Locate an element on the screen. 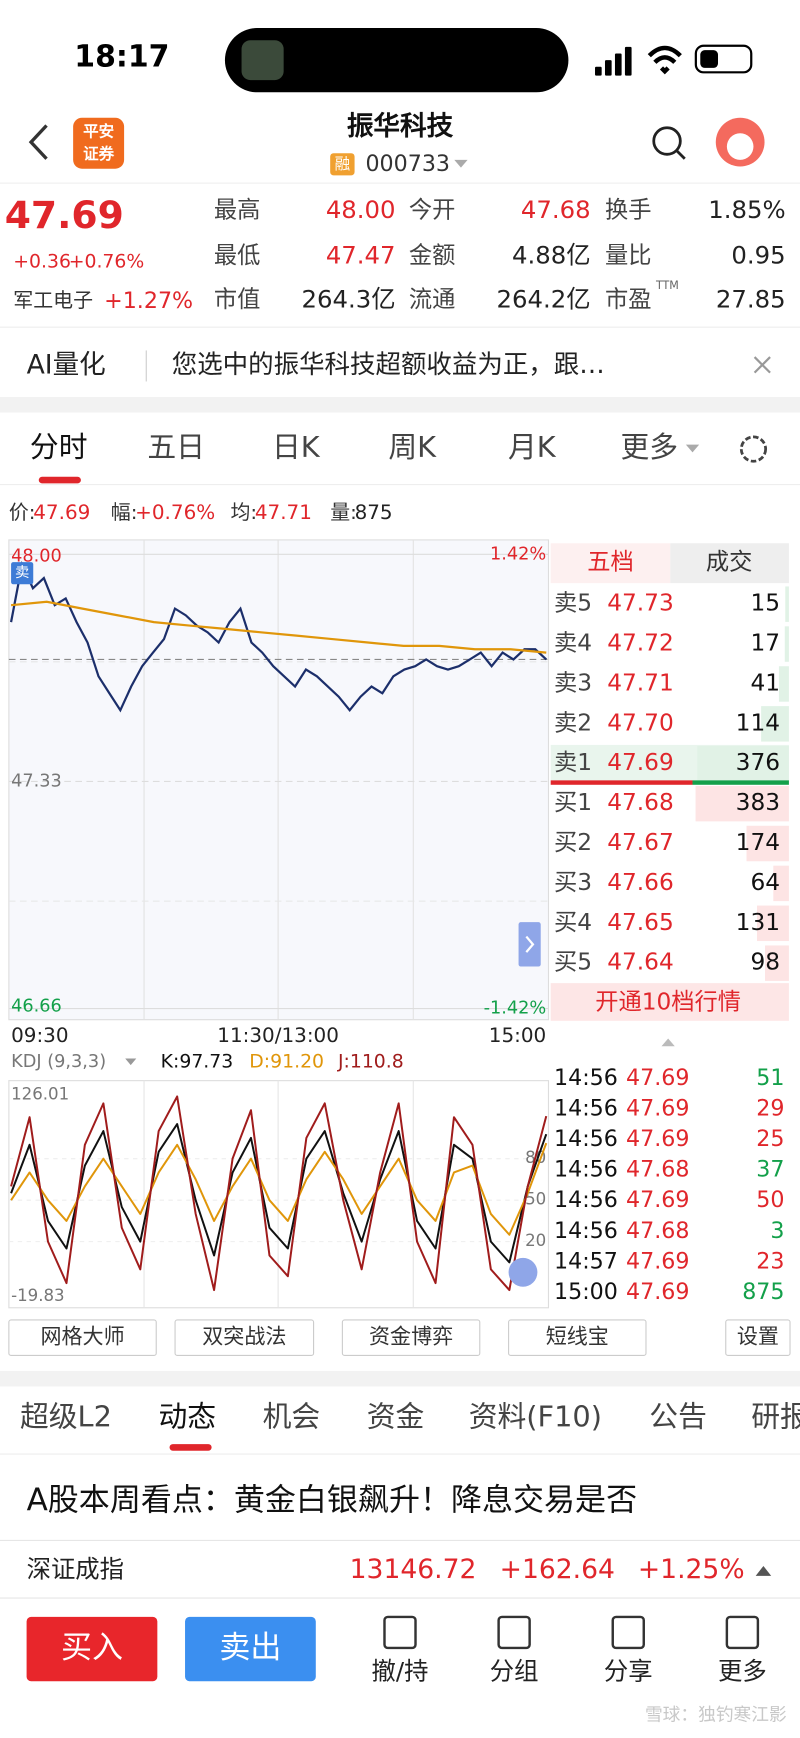 Image resolution: width=800 pixels, height=1738 pixels. field-value: 4.88亿 is located at coordinates (551, 254).